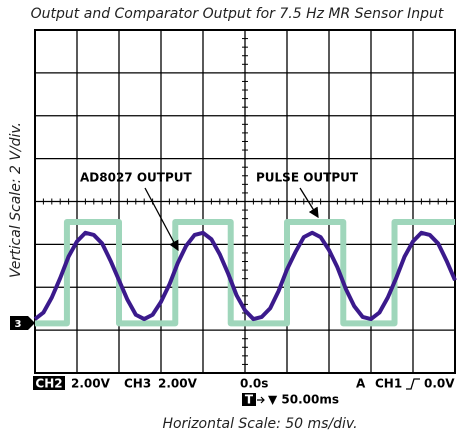 The image size is (474, 438). Describe the element at coordinates (18, 324) in the screenshot. I see `ground-marker-label: 3` at that location.